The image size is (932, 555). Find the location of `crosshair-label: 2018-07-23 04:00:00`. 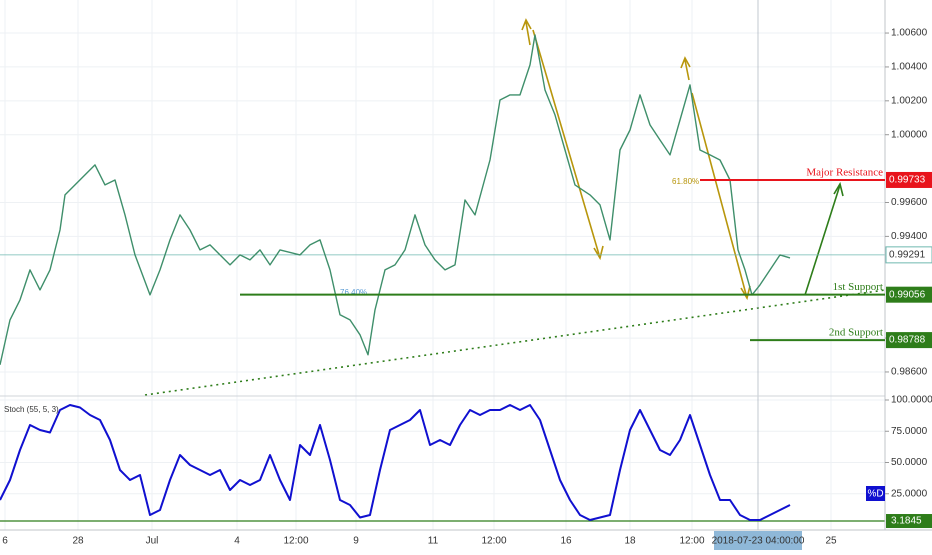

crosshair-label: 2018-07-23 04:00:00 is located at coordinates (758, 541).